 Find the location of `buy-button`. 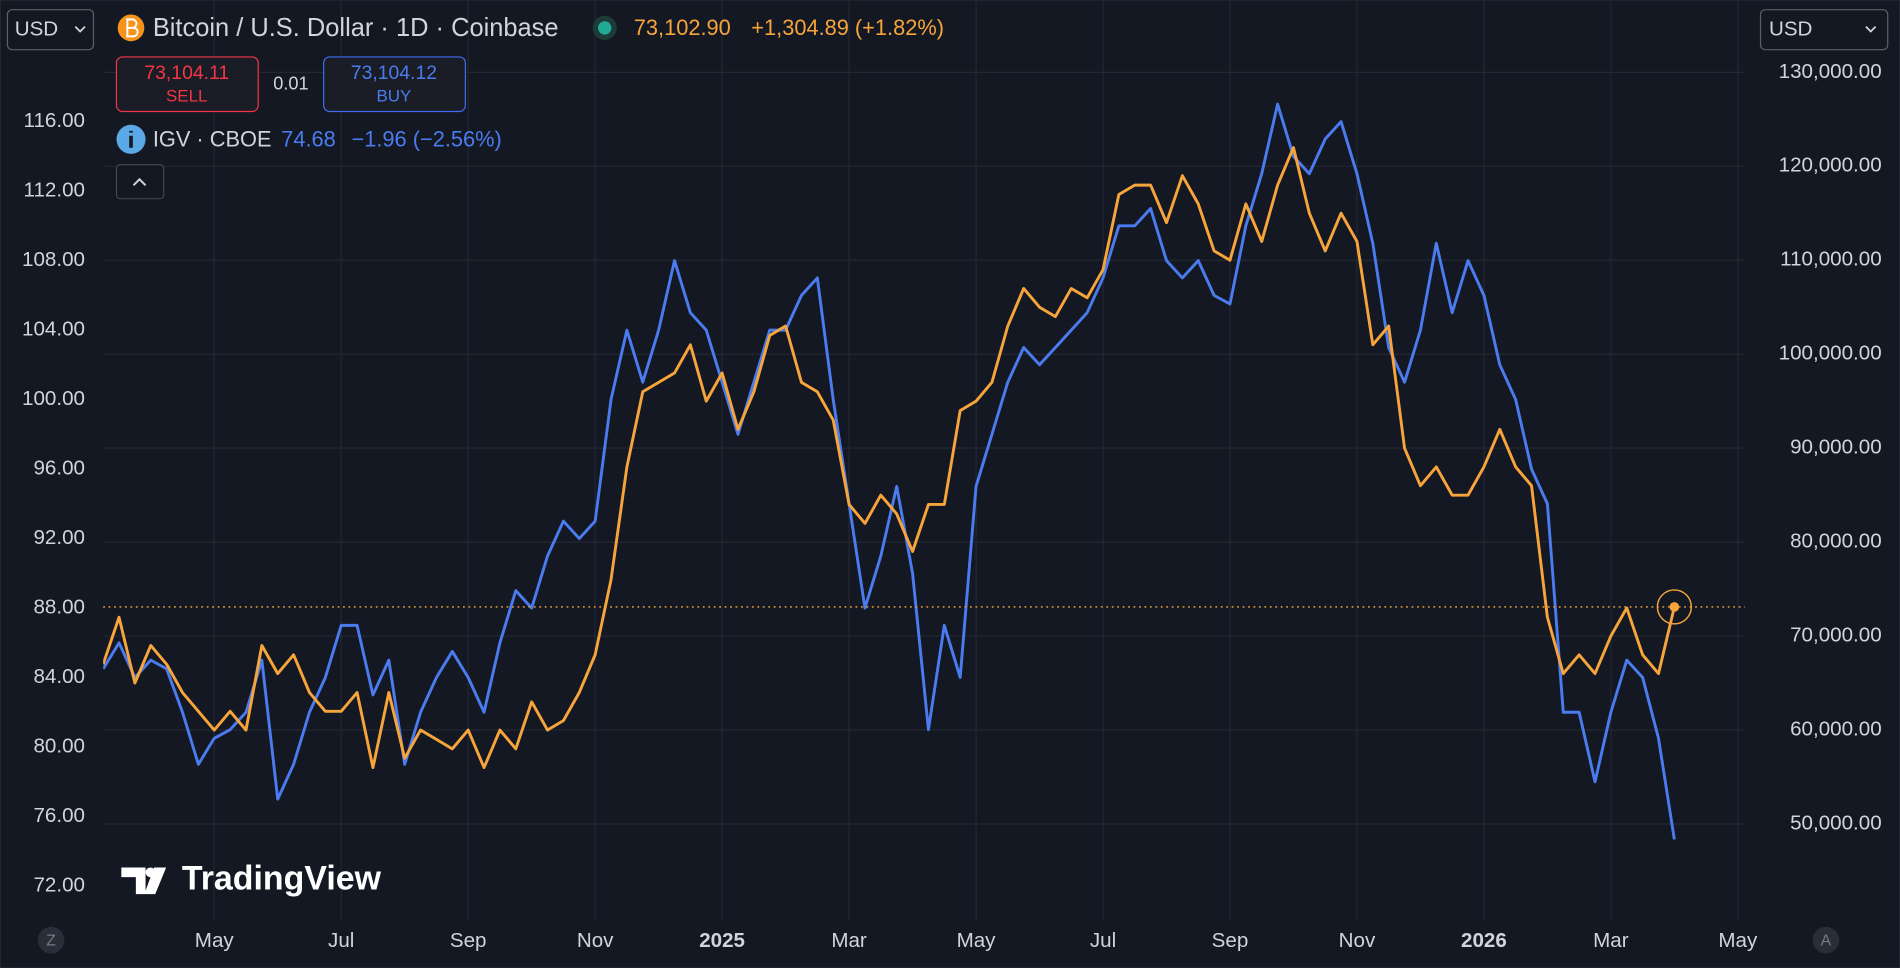

buy-button is located at coordinates (394, 84).